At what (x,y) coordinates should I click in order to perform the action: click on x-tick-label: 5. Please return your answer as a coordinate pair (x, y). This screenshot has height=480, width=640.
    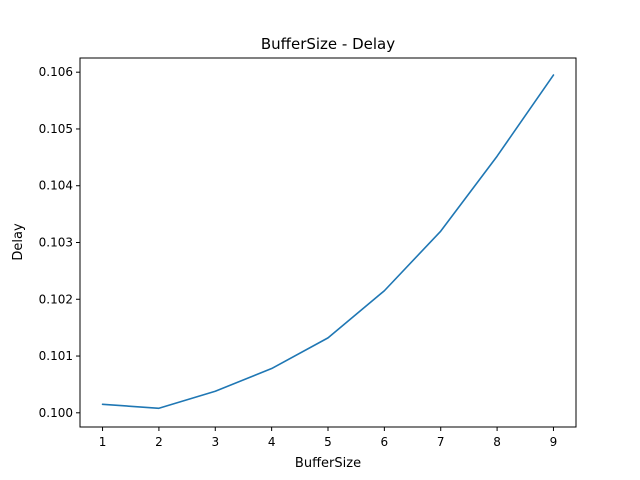
    Looking at the image, I should click on (328, 442).